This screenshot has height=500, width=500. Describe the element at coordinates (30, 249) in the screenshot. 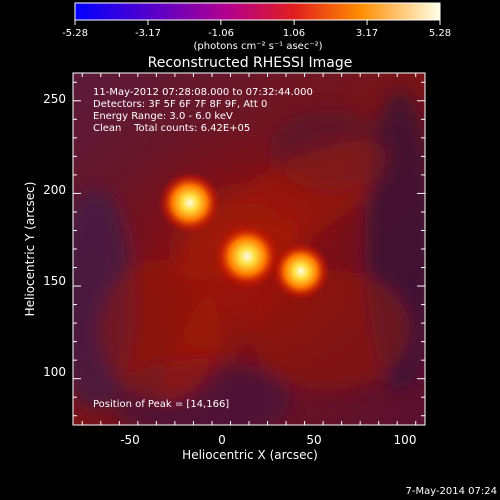

I see `y-axis-label: Heliocentric Y (arcsec)` at that location.